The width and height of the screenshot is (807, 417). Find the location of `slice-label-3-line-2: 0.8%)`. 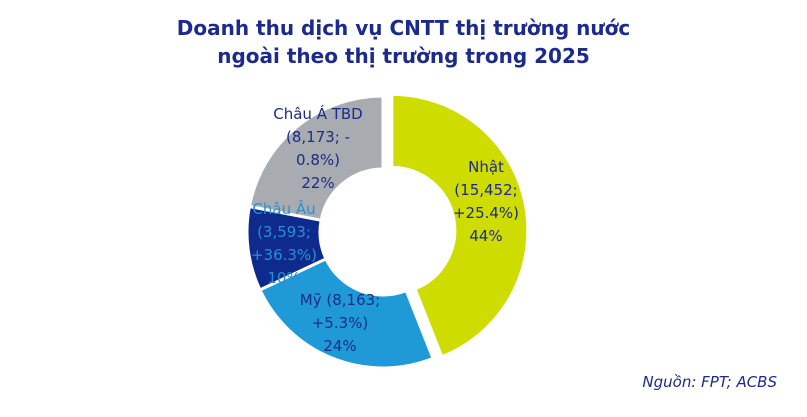

slice-label-3-line-2: 0.8%) is located at coordinates (318, 160).